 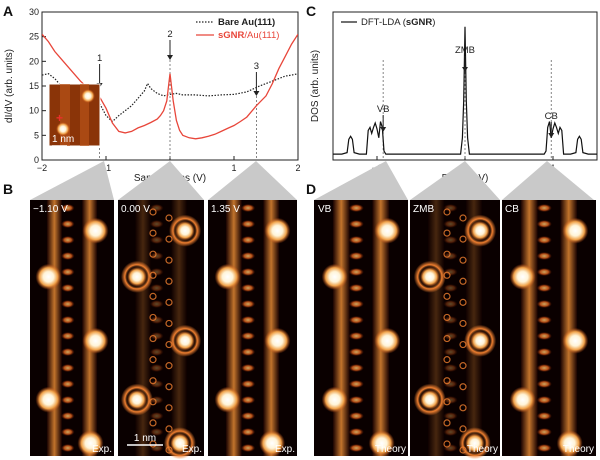 I want to click on stm-image-theory-cb, so click(x=549, y=328).